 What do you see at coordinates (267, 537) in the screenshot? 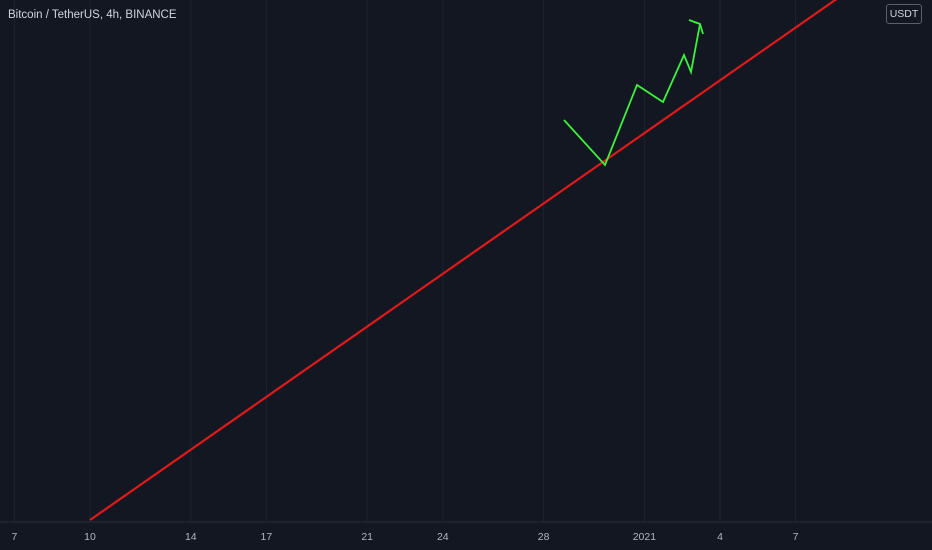
I see `x-tick-label: 17` at bounding box center [267, 537].